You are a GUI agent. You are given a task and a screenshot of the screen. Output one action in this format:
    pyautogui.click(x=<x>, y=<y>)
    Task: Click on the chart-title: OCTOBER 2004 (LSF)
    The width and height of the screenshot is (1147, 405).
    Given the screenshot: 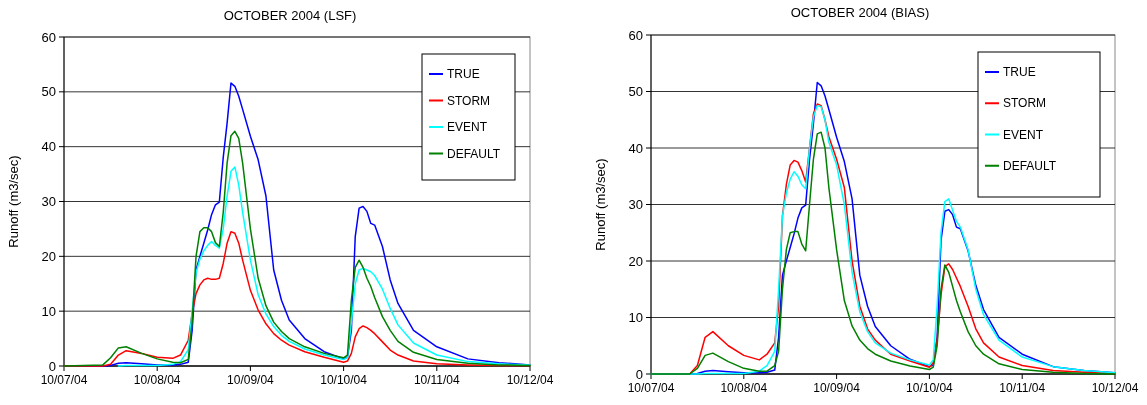 What is the action you would take?
    pyautogui.click(x=290, y=15)
    